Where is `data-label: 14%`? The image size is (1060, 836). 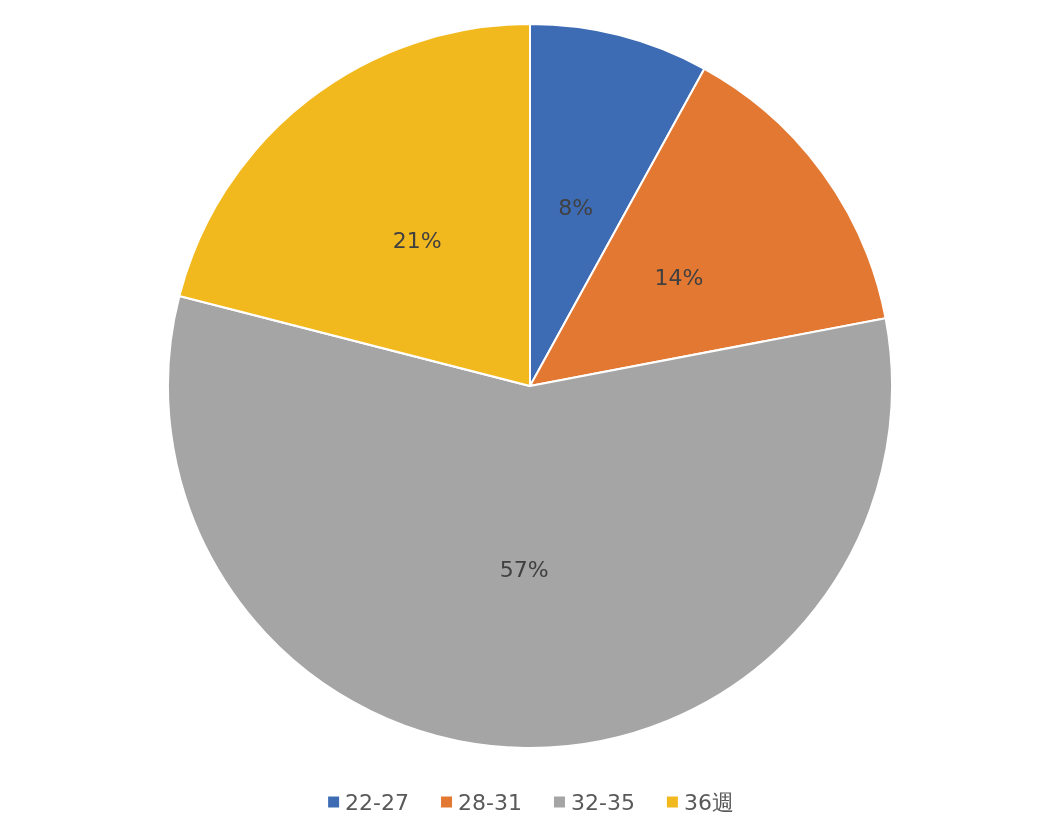
data-label: 14% is located at coordinates (679, 278).